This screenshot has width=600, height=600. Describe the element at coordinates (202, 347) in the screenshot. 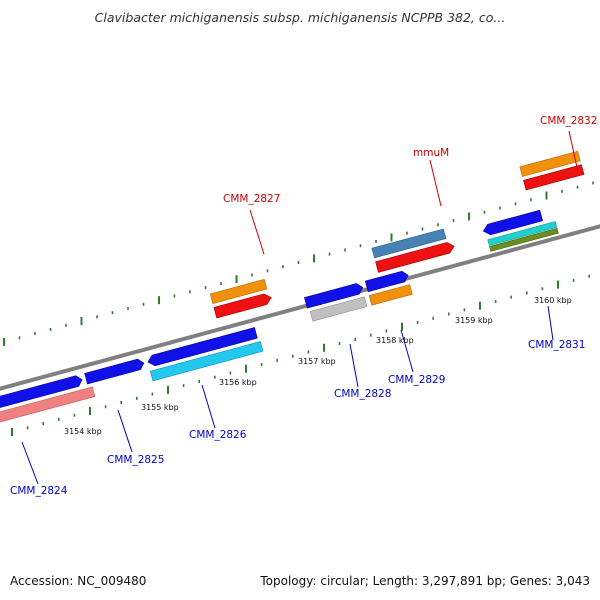

I see `gene-cmm2826` at that location.